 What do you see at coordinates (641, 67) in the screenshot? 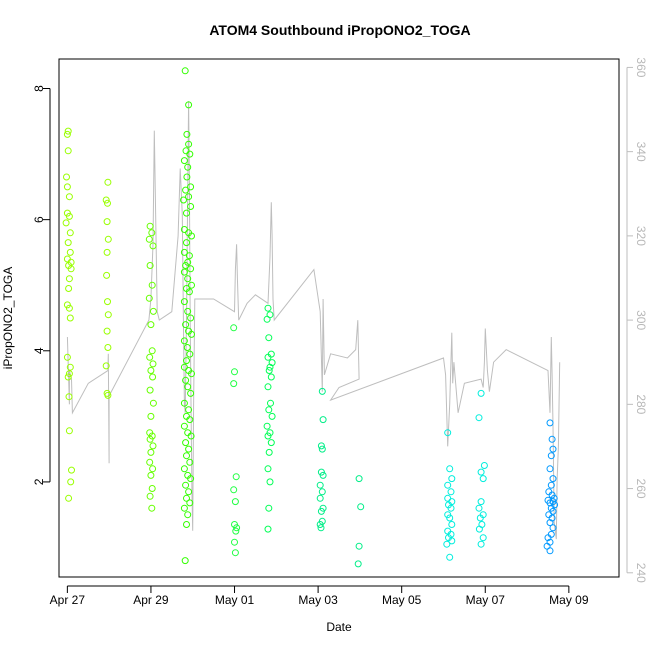
I see `y2-tick-label: 360` at bounding box center [641, 67].